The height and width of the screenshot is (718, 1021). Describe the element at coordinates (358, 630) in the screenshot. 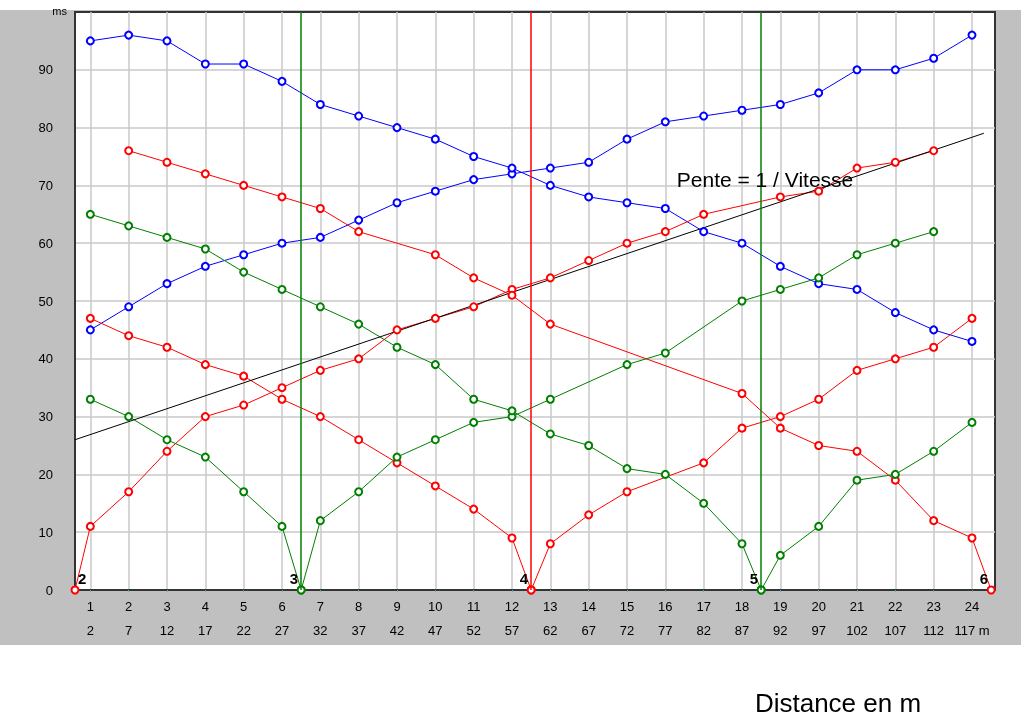

I see `x2-tick-label: 37` at that location.